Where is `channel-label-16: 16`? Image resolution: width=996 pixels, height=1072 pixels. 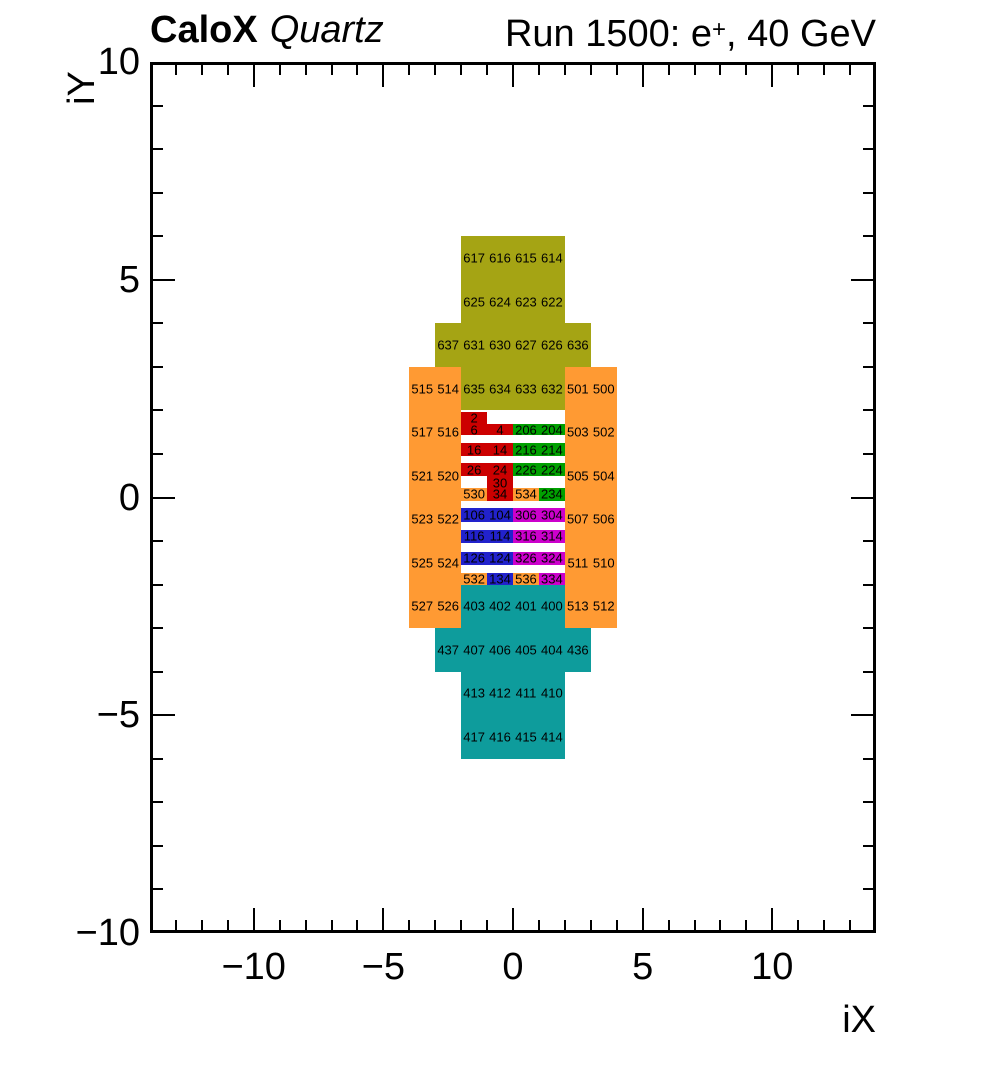 channel-label-16: 16 is located at coordinates (474, 450).